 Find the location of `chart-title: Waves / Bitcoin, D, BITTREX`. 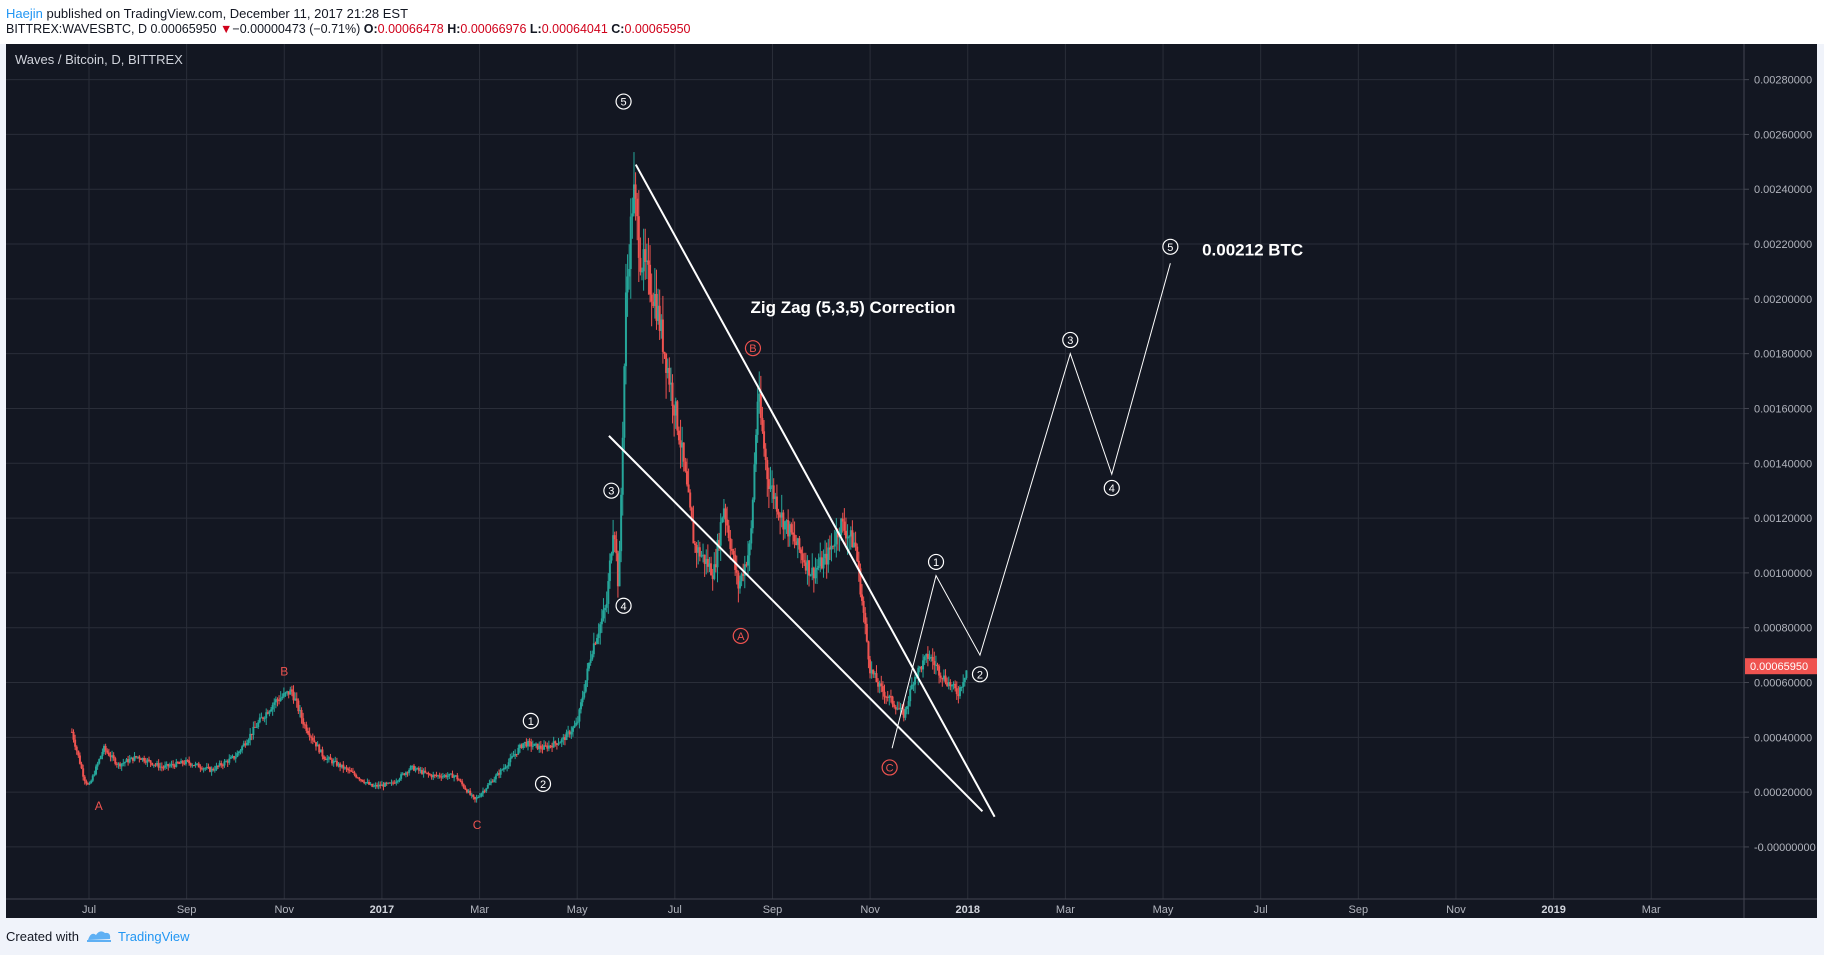

chart-title: Waves / Bitcoin, D, BITTREX is located at coordinates (99, 59).